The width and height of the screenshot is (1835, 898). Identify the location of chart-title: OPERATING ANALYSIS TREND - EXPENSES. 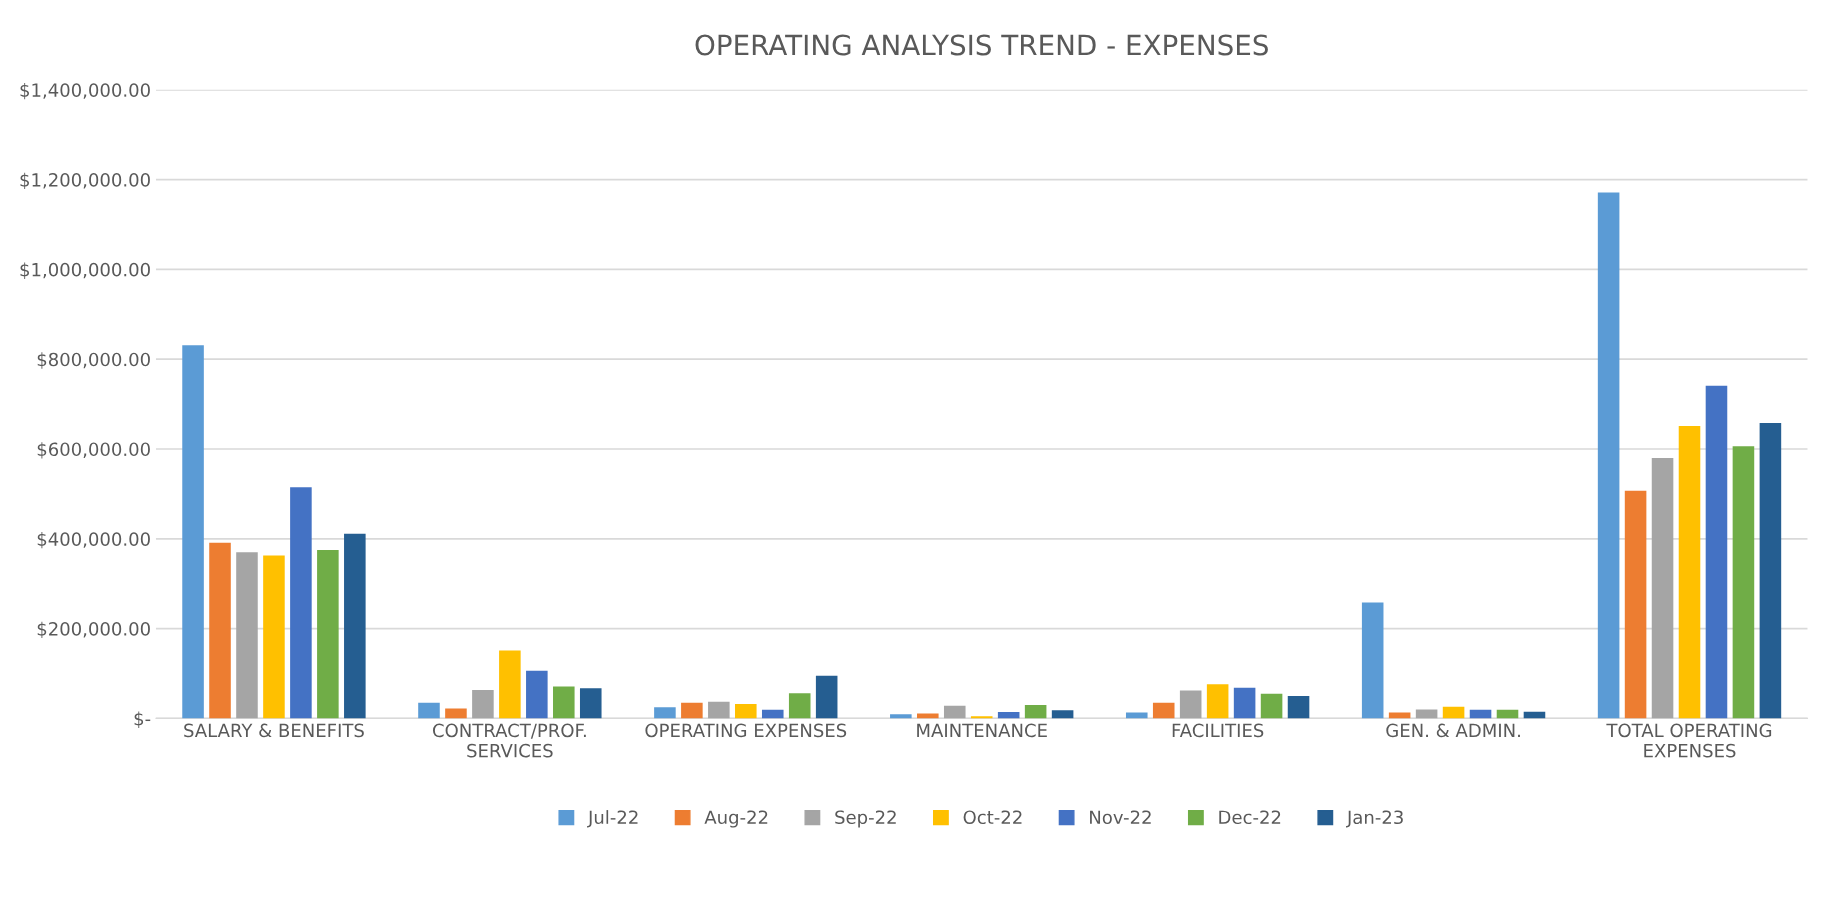
(981, 45).